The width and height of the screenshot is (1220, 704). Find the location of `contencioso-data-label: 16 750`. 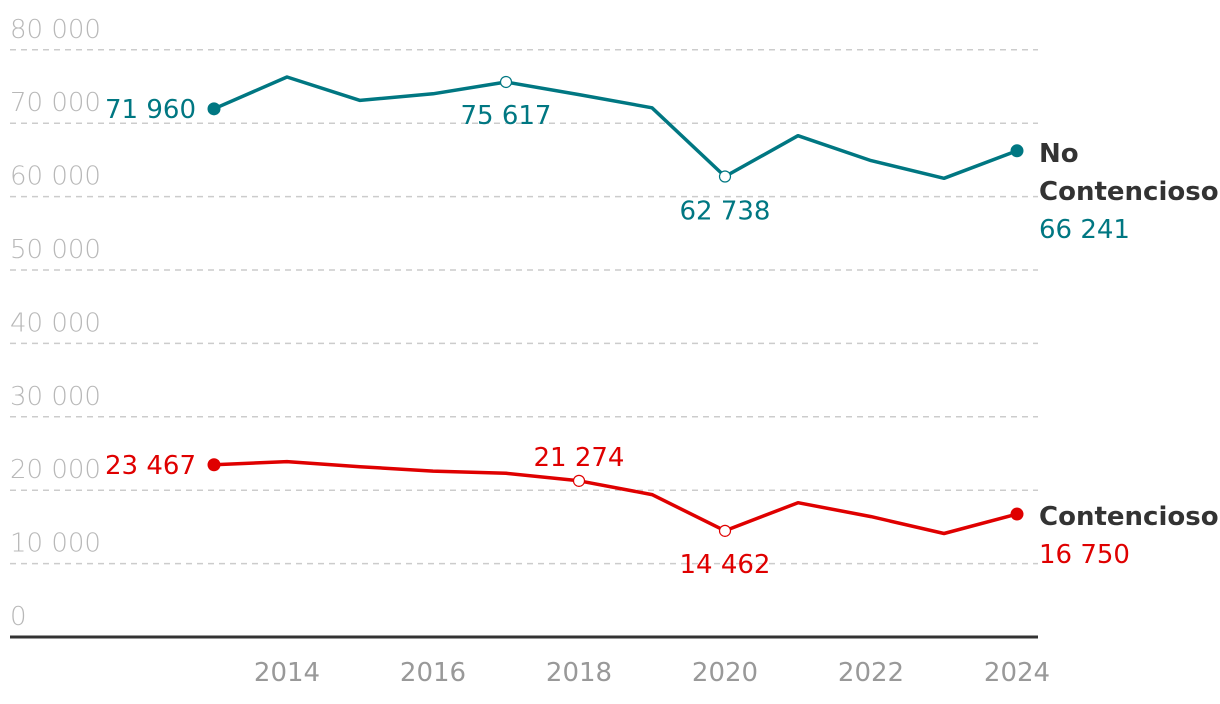

contencioso-data-label: 16 750 is located at coordinates (1084, 555).